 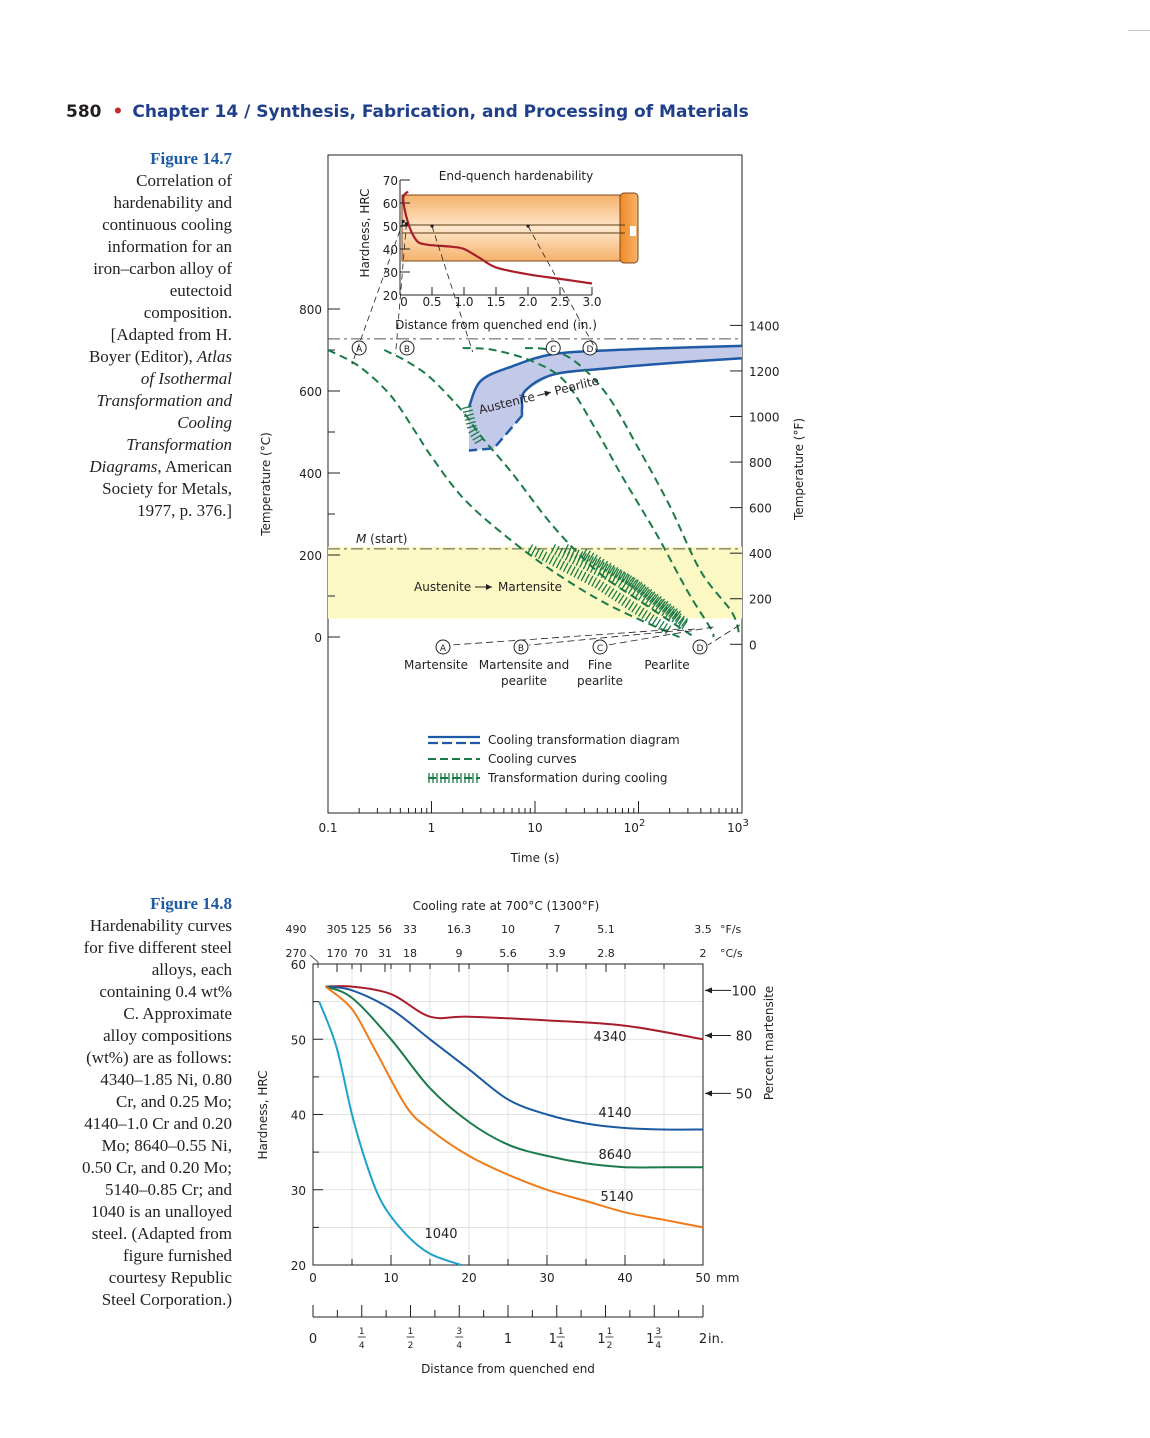 What do you see at coordinates (382, 539) in the screenshot?
I see `m-start-label: M (start)` at bounding box center [382, 539].